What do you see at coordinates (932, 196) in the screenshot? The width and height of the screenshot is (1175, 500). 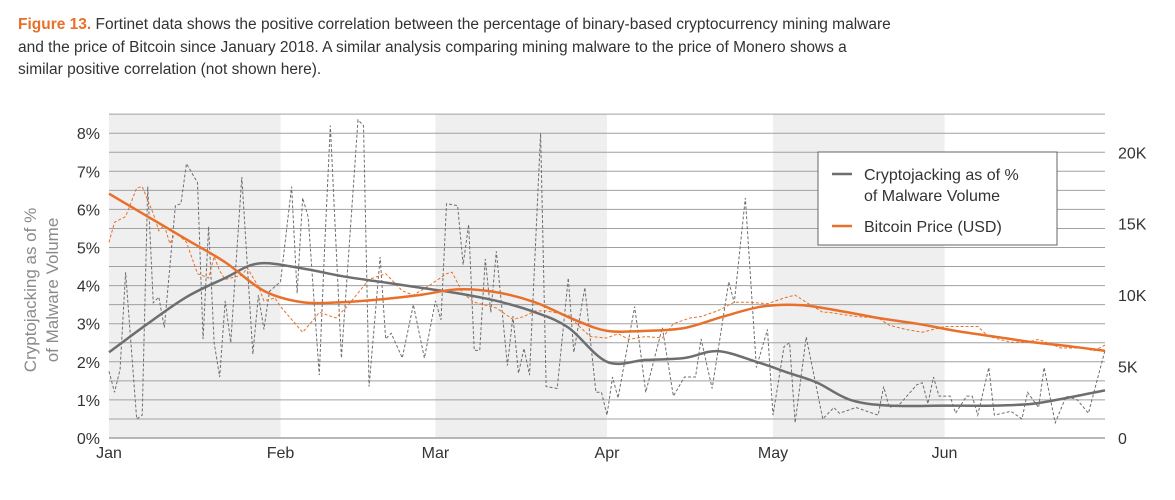 I see `legend-label-cryptojacking-2: of Malware Volume` at bounding box center [932, 196].